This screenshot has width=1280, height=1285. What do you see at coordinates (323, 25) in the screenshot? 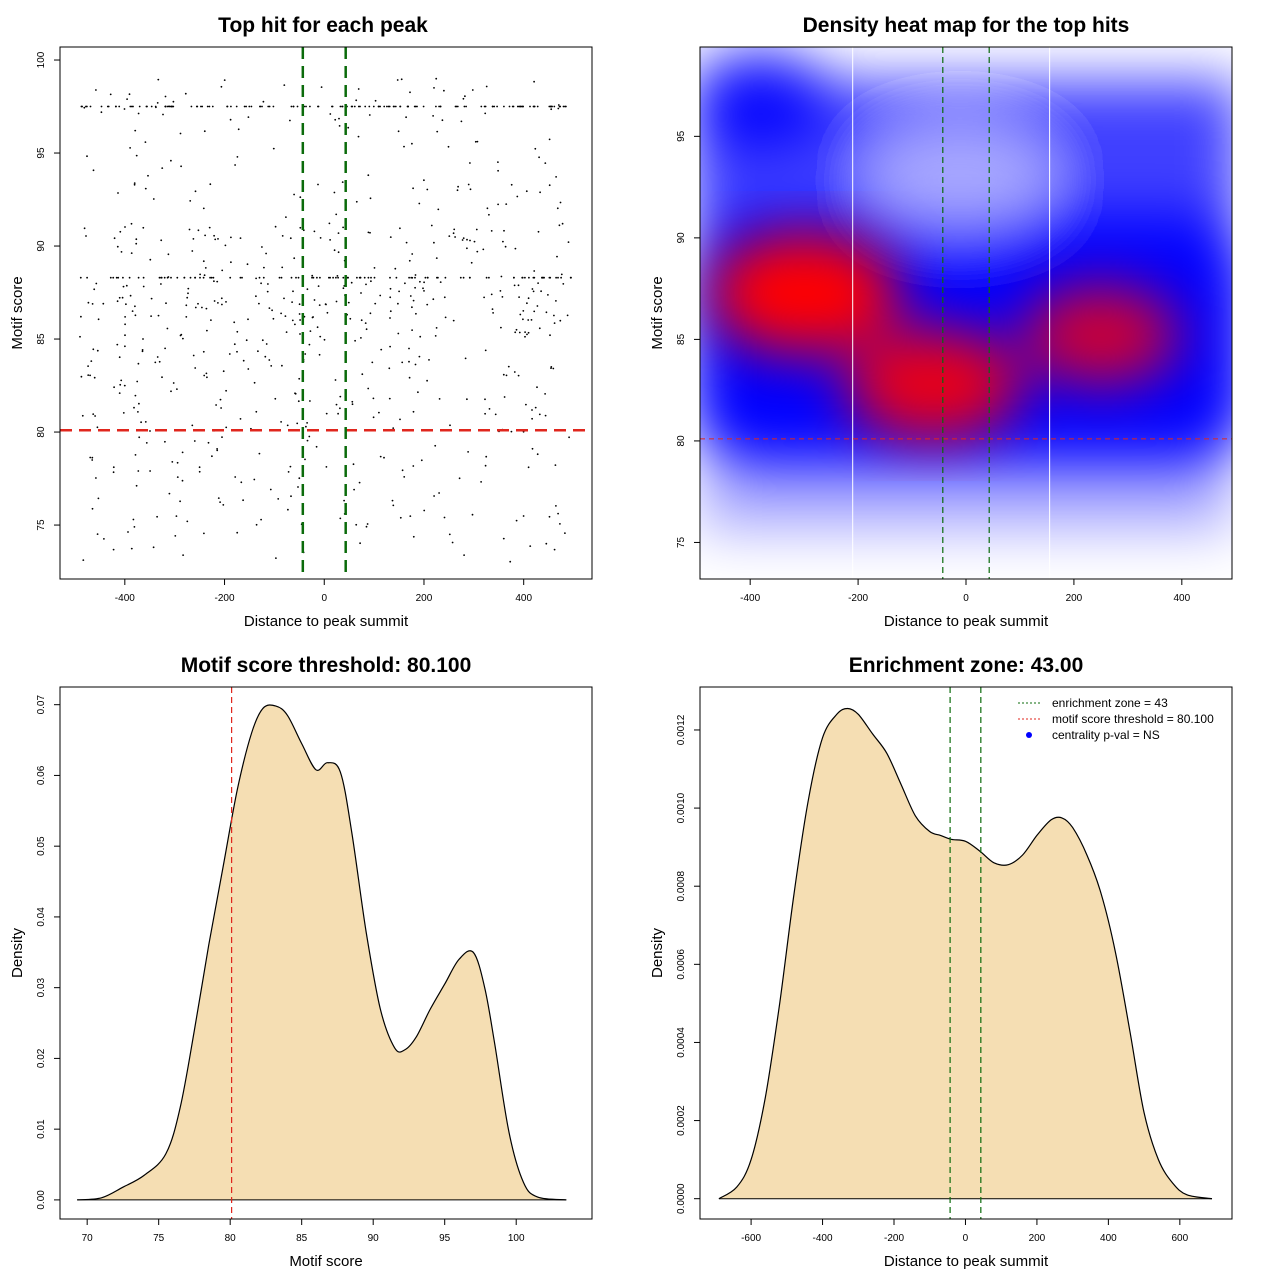
I see `scatter-title: Top hit for each peak` at bounding box center [323, 25].